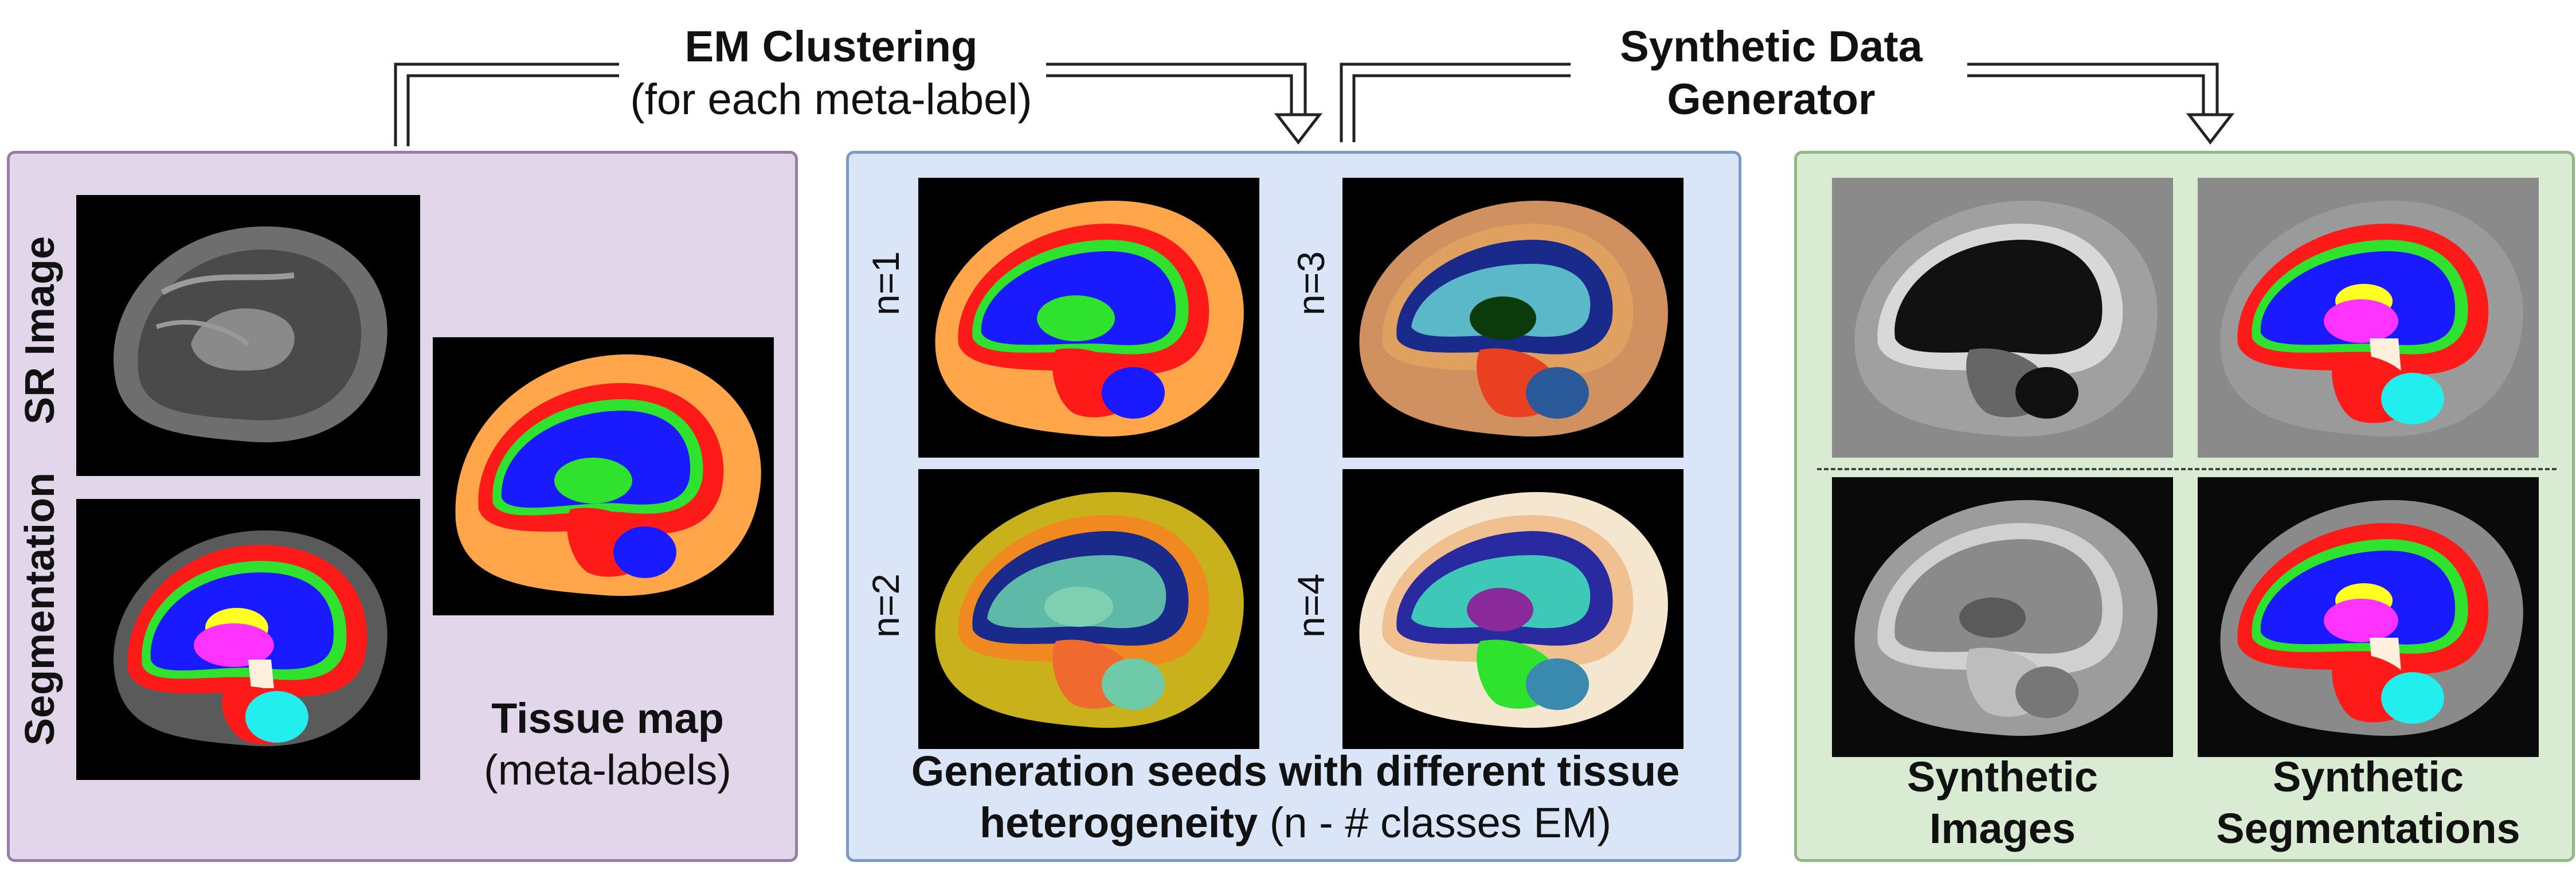  I want to click on seed-label-n3: n=3, so click(1311, 283).